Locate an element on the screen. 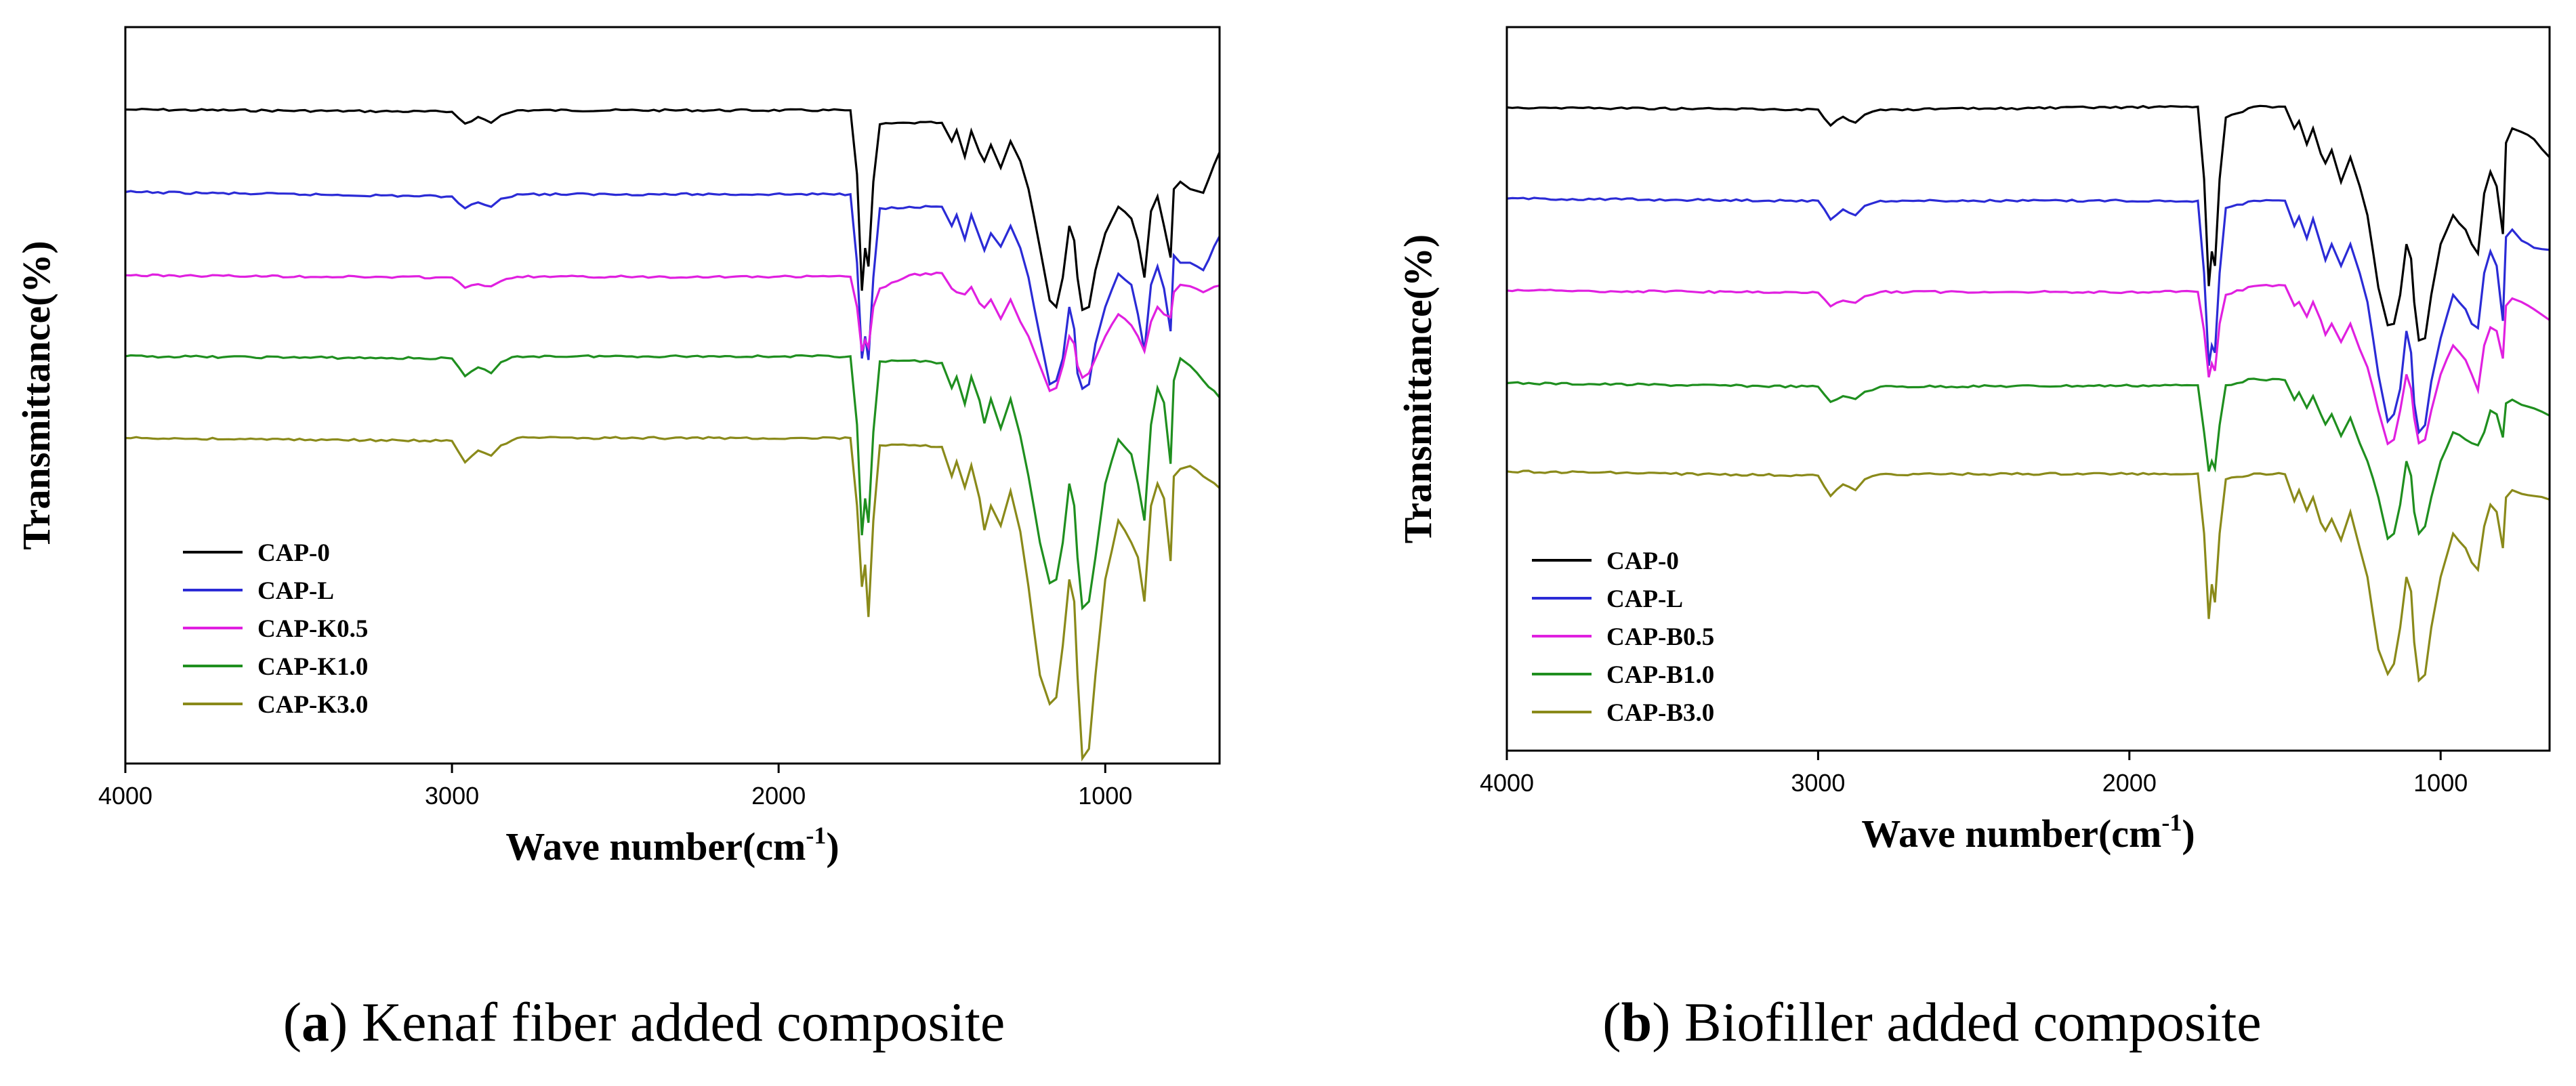  caption-a-text: ) Kenaf fiber added composite is located at coordinates (667, 1022).